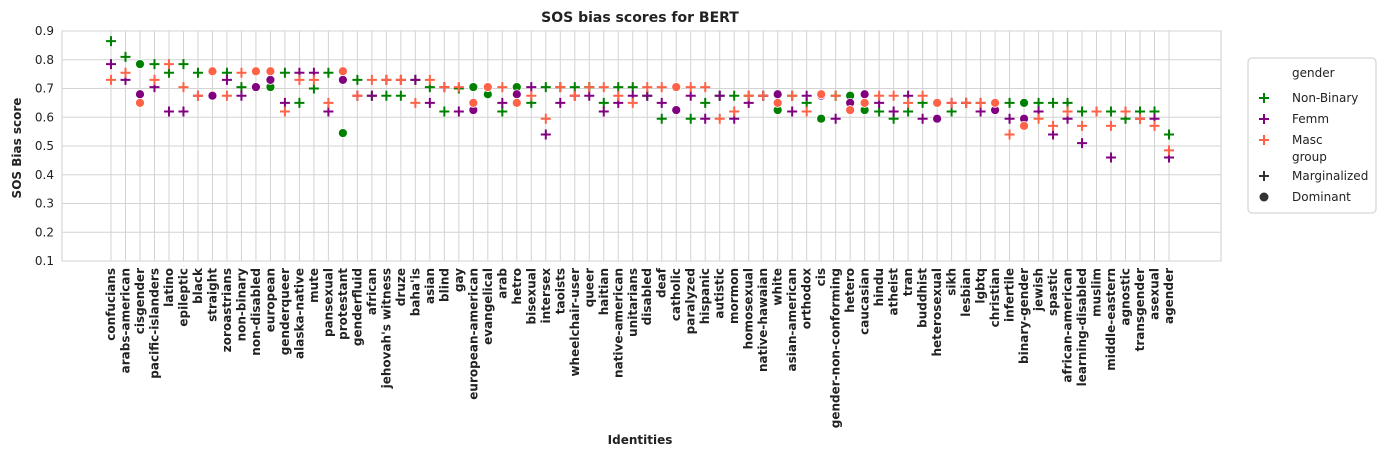 Image resolution: width=1386 pixels, height=458 pixels. Describe the element at coordinates (1321, 197) in the screenshot. I see `legend-label-dominant: Dominant` at that location.